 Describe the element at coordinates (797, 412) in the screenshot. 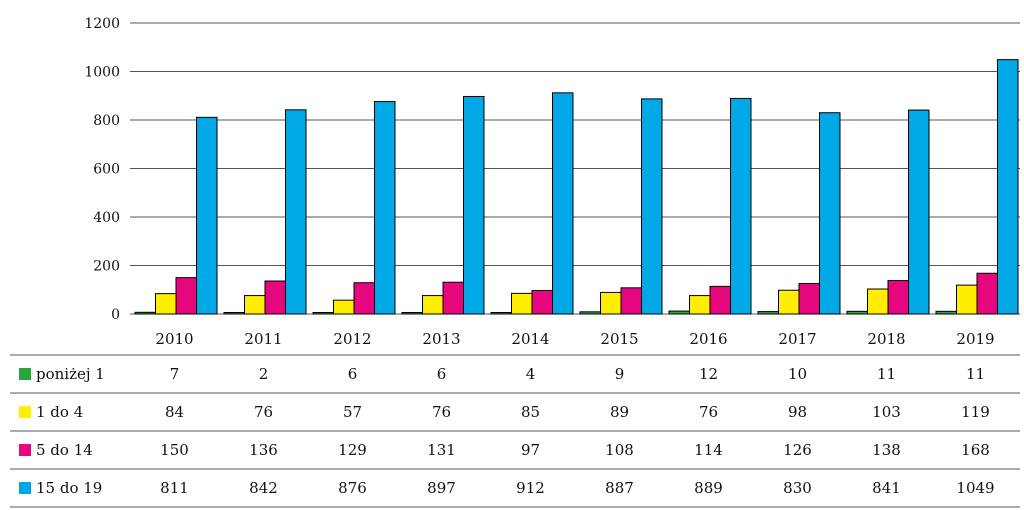

I see `table-cell: 98` at that location.